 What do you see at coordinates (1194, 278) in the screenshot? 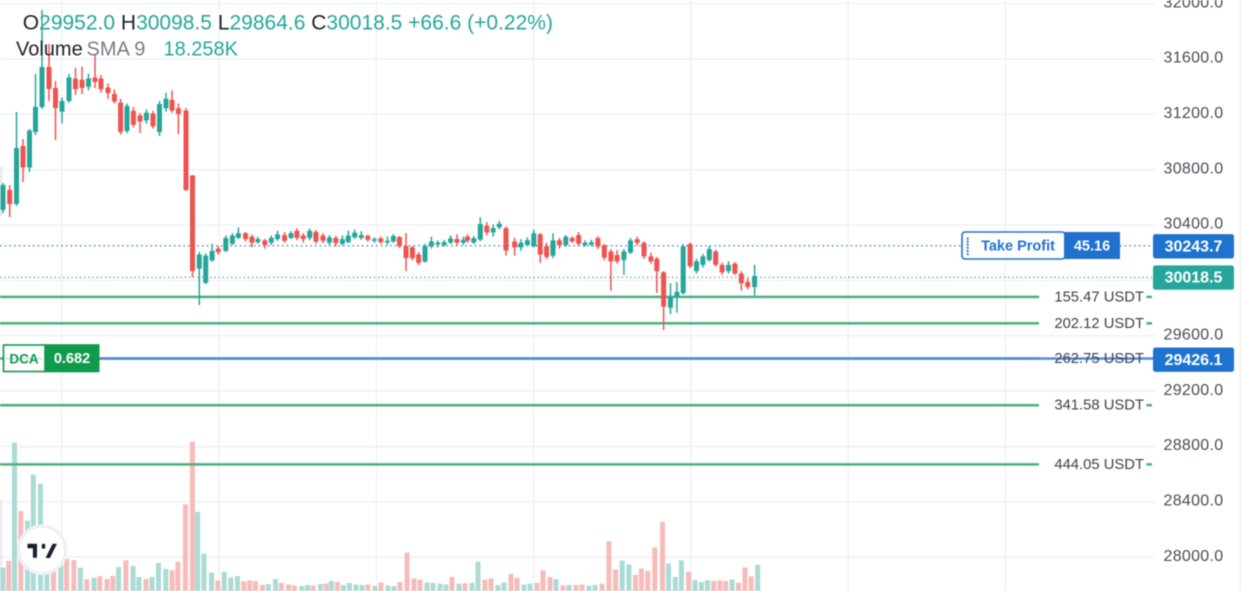
I see `svg-text: 30018.5` at bounding box center [1194, 278].